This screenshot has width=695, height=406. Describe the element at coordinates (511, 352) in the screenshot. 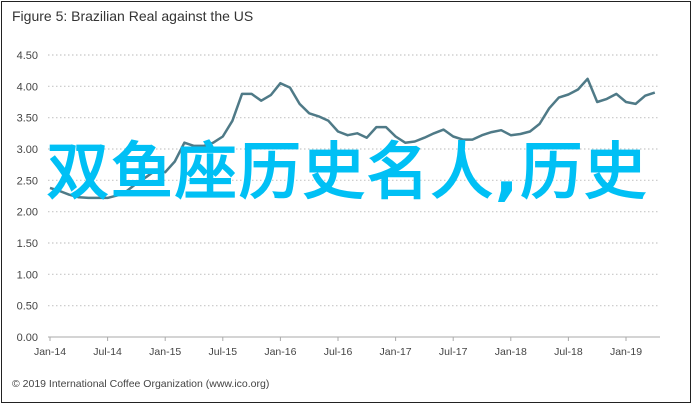

I see `x-tick-label: Jan-18` at that location.